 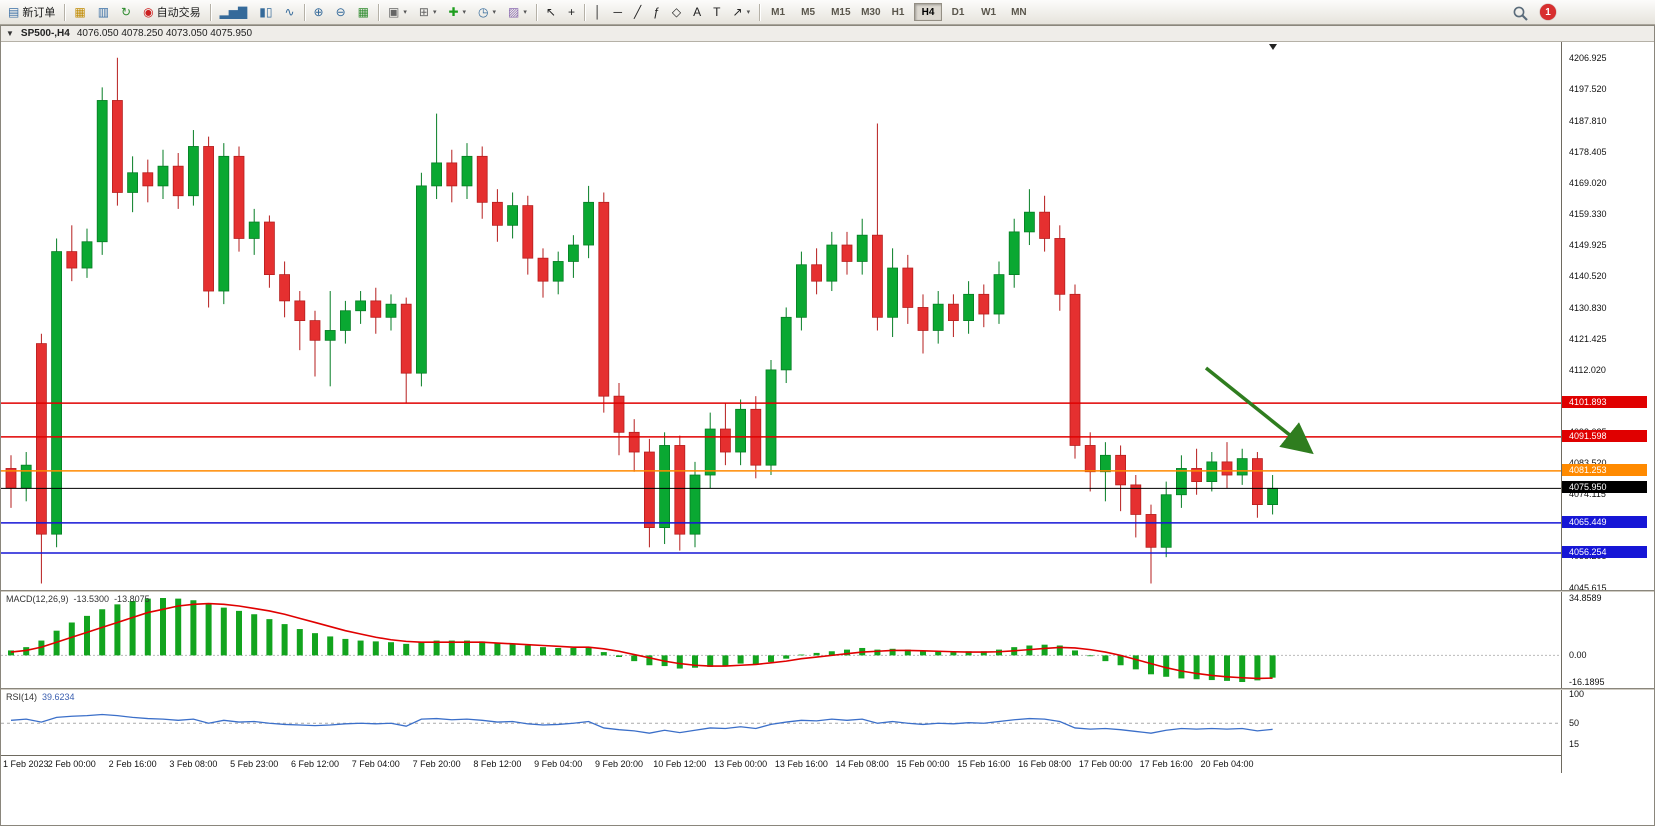 I want to click on crosshair-button: +, so click(x=571, y=12).